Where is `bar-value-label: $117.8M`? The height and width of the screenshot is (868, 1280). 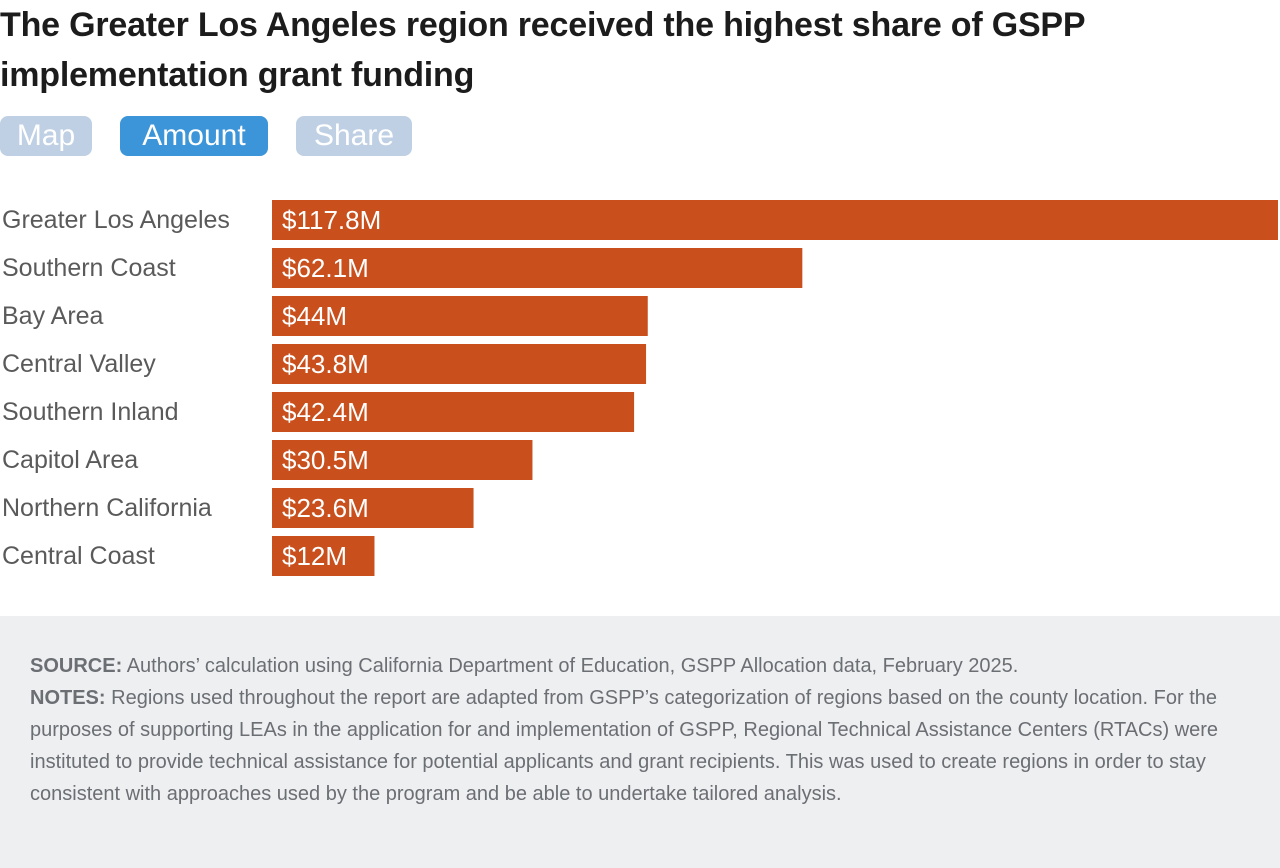 bar-value-label: $117.8M is located at coordinates (331, 220).